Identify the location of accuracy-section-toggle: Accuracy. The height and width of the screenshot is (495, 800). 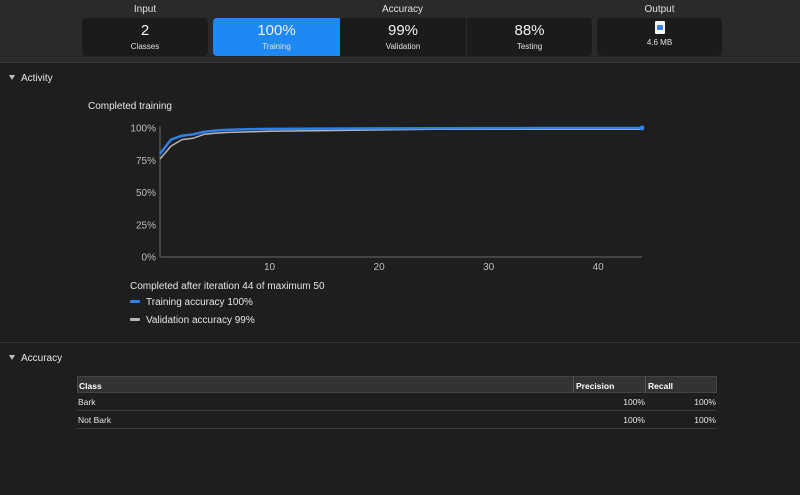
(35, 358).